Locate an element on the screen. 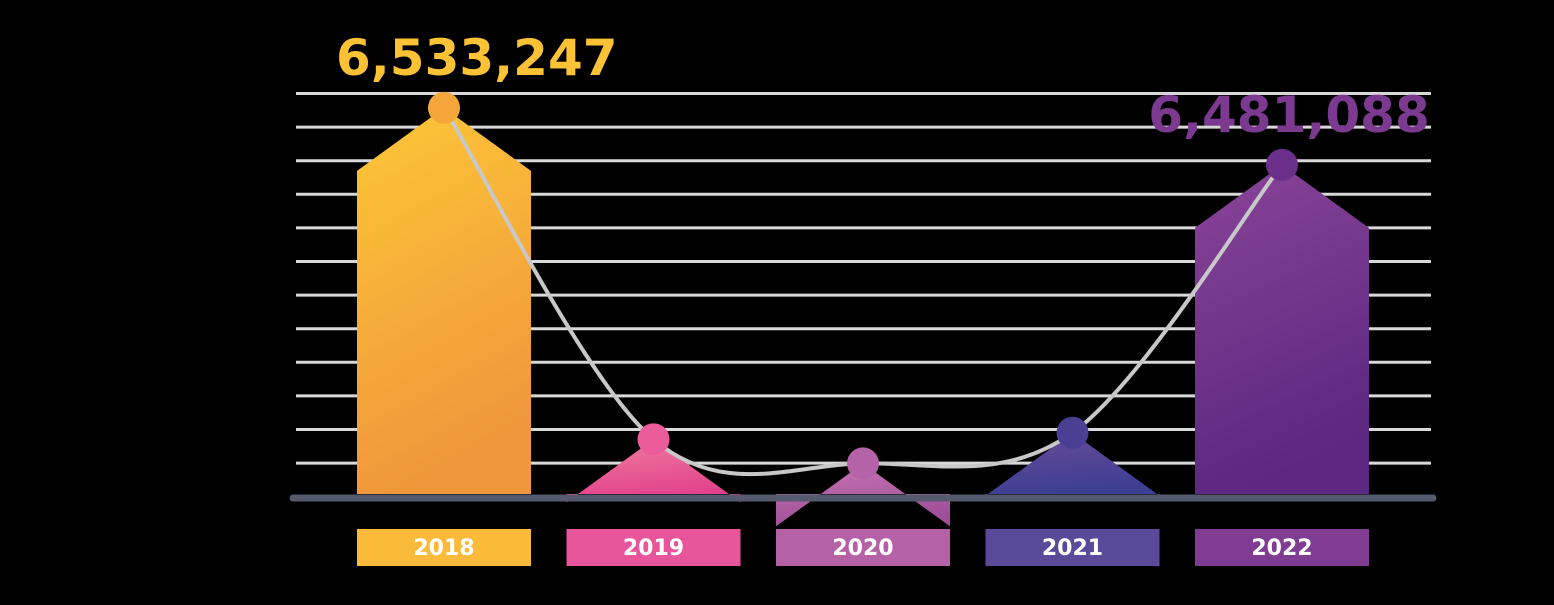 The height and width of the screenshot is (605, 1554). data-point-2022 is located at coordinates (1282, 164).